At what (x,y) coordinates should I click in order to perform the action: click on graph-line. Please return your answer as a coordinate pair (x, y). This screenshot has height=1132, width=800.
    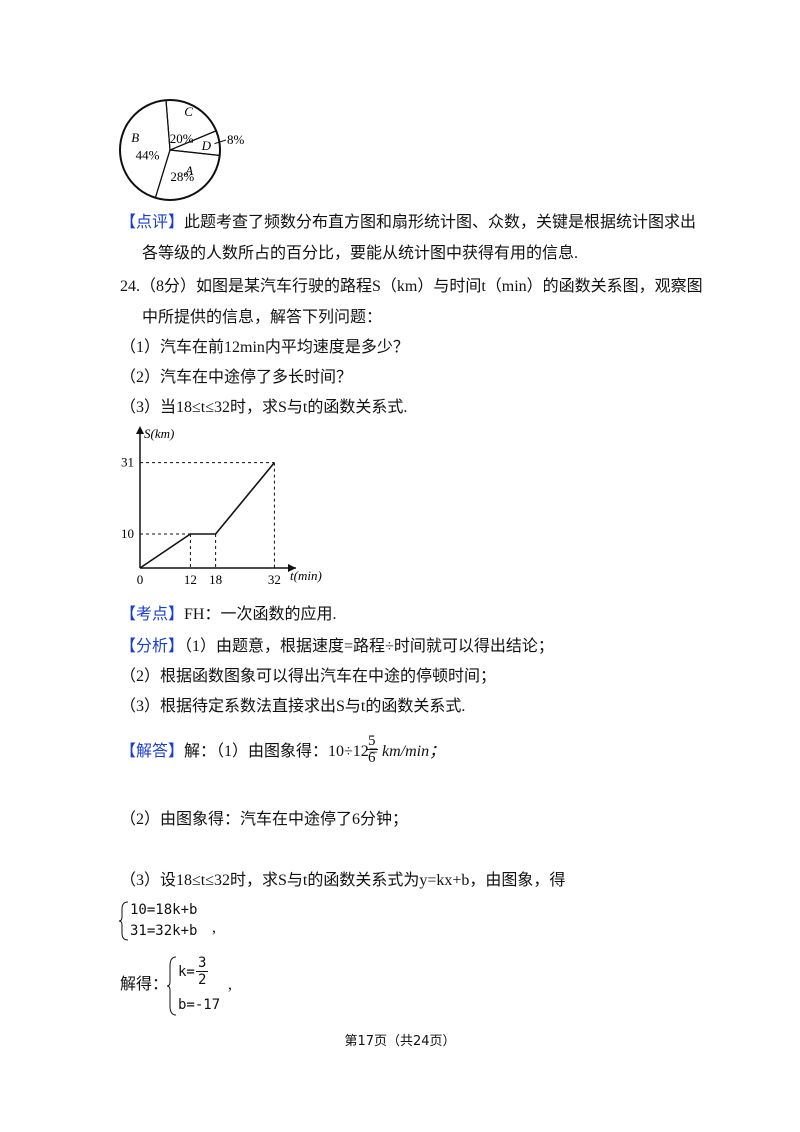
    Looking at the image, I should click on (207, 515).